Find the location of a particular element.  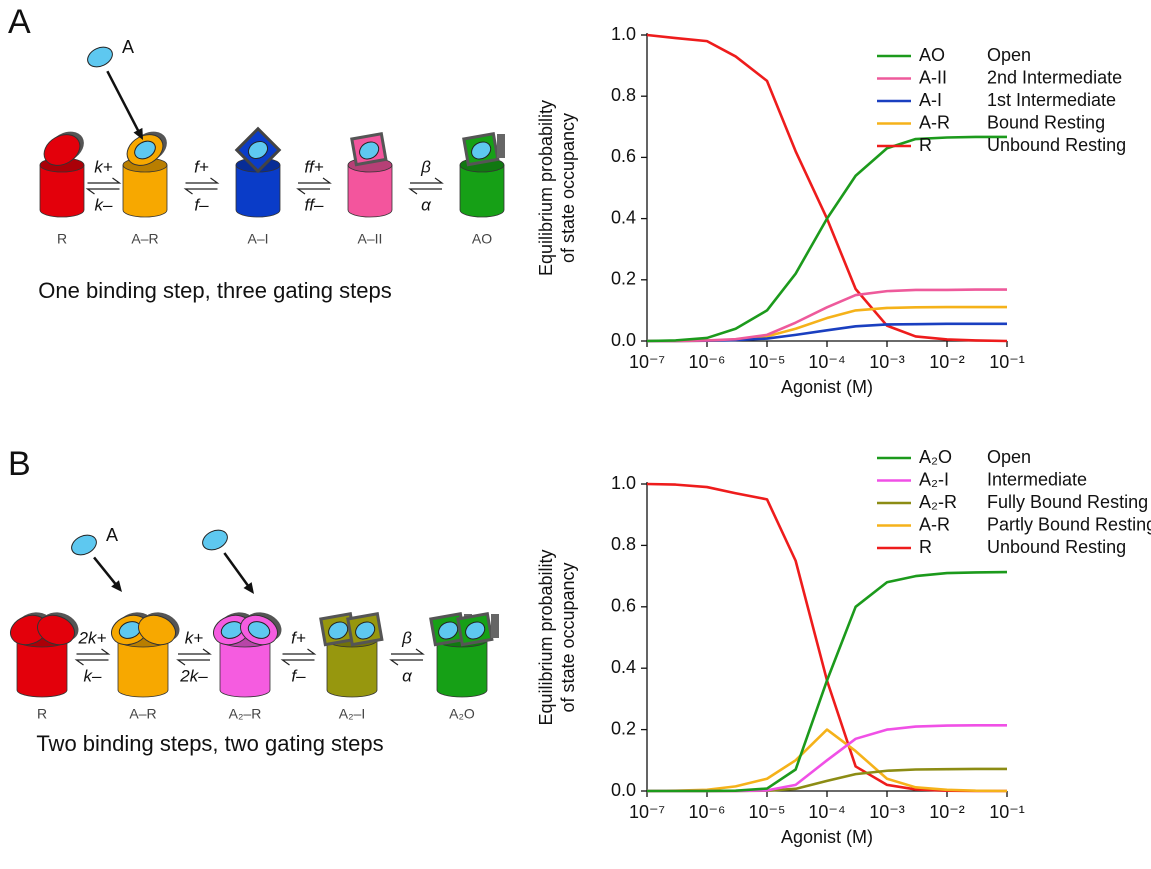

diagram-caption: Two binding steps, two gating steps is located at coordinates (209, 743).